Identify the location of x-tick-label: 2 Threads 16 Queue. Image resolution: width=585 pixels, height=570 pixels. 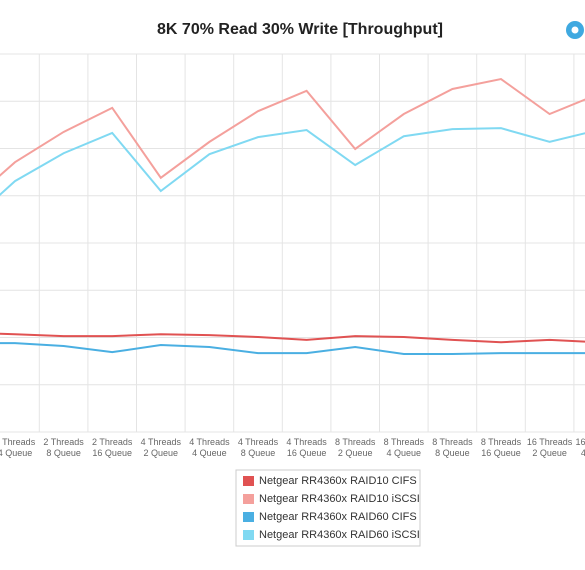
(112, 447).